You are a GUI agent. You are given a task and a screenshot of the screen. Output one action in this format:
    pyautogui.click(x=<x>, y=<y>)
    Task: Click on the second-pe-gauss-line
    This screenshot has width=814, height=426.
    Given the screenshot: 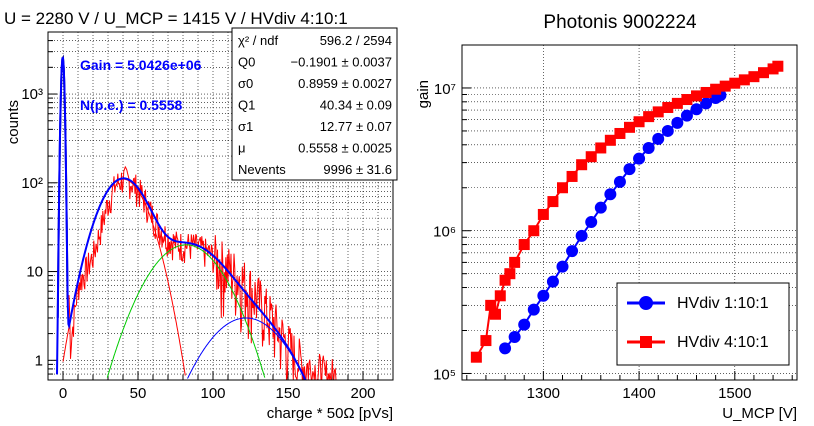 What is the action you would take?
    pyautogui.click(x=186, y=311)
    